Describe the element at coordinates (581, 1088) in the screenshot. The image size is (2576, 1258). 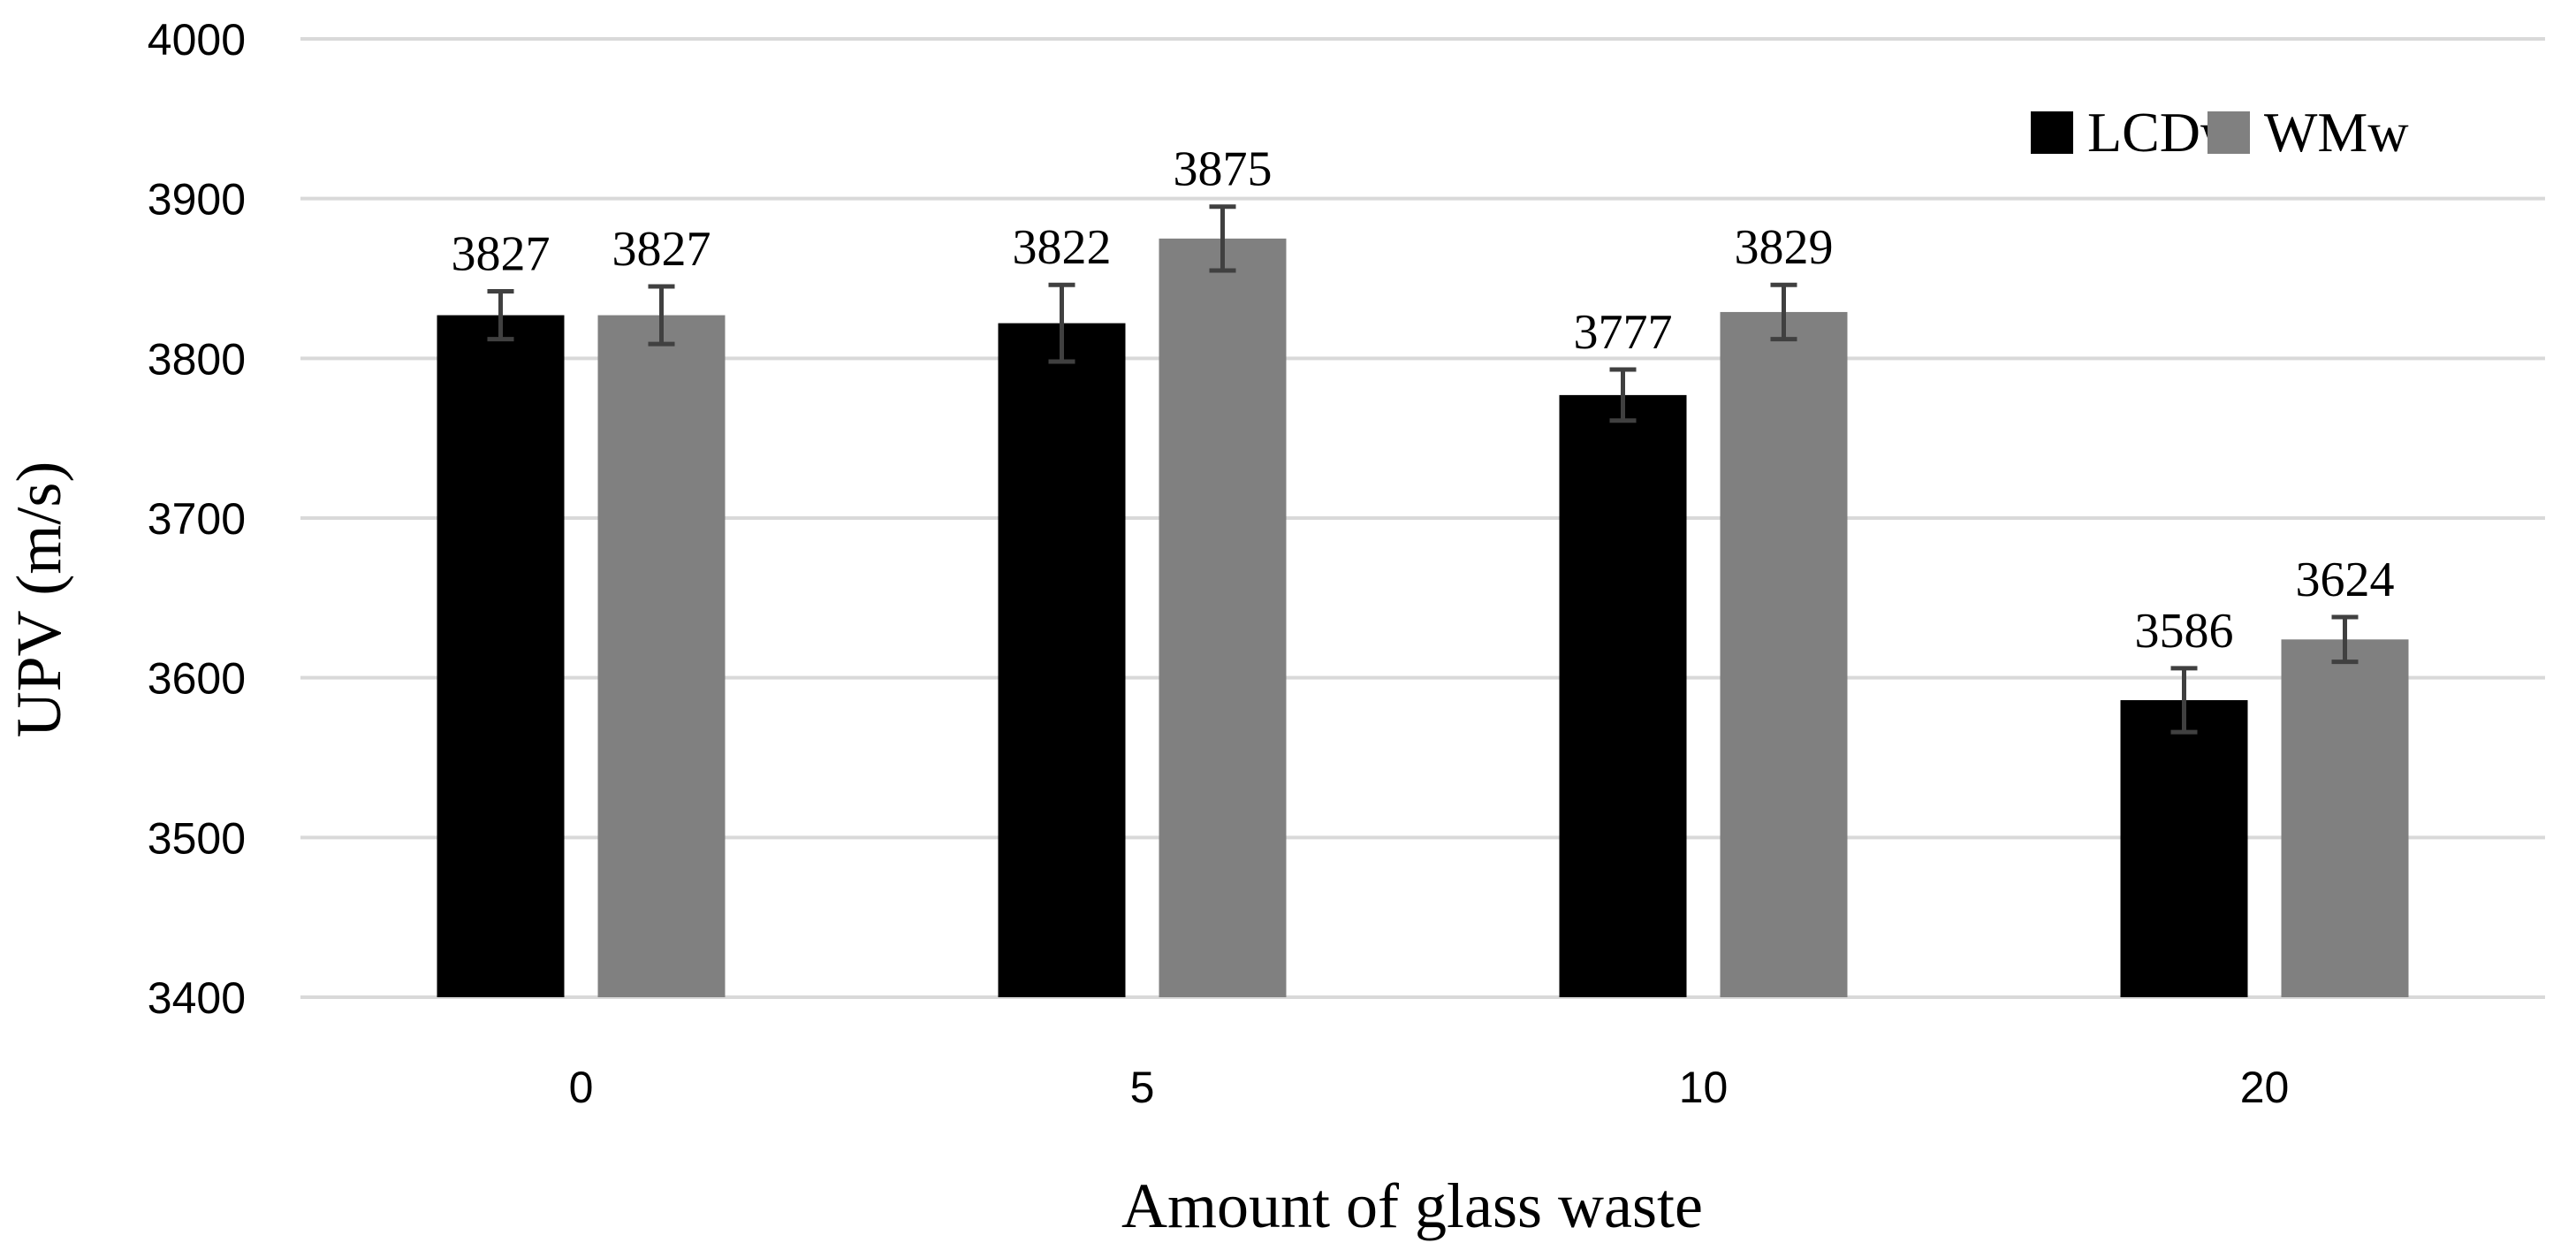
I see `x-tick-label: 0` at that location.